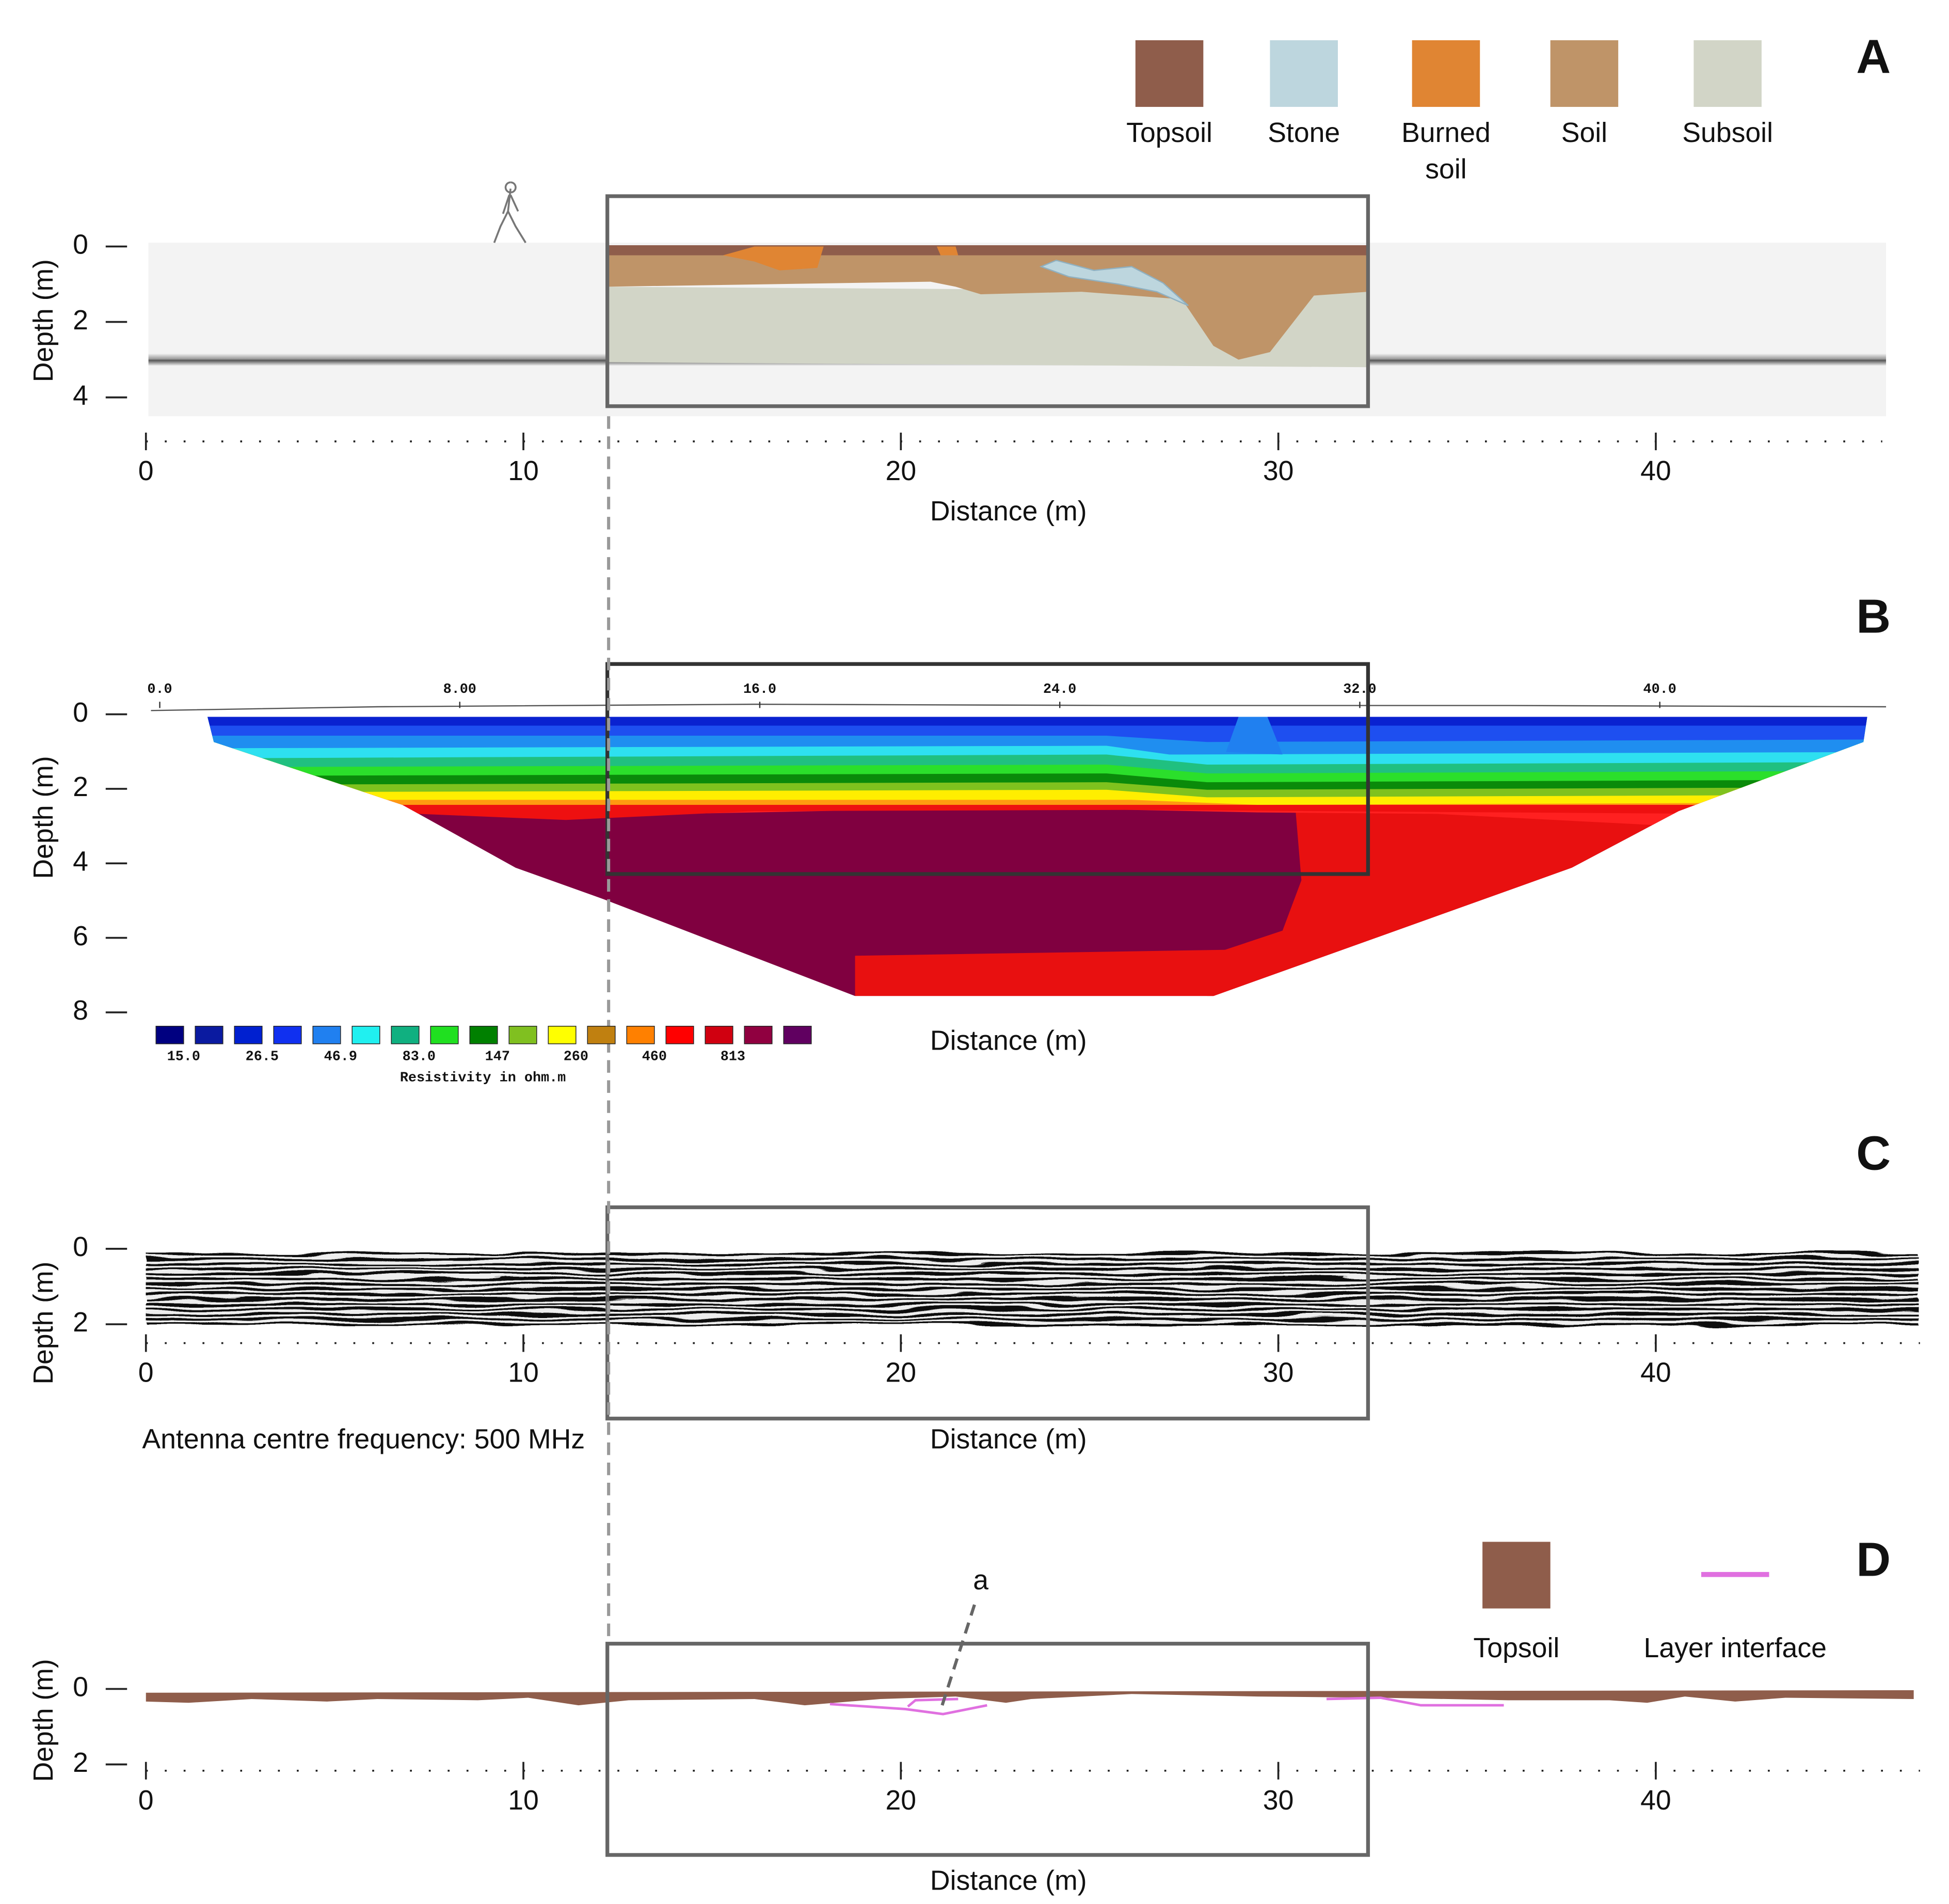 Image resolution: width=1949 pixels, height=1904 pixels. Describe the element at coordinates (497, 1057) in the screenshot. I see `colorbar-label: 147` at that location.